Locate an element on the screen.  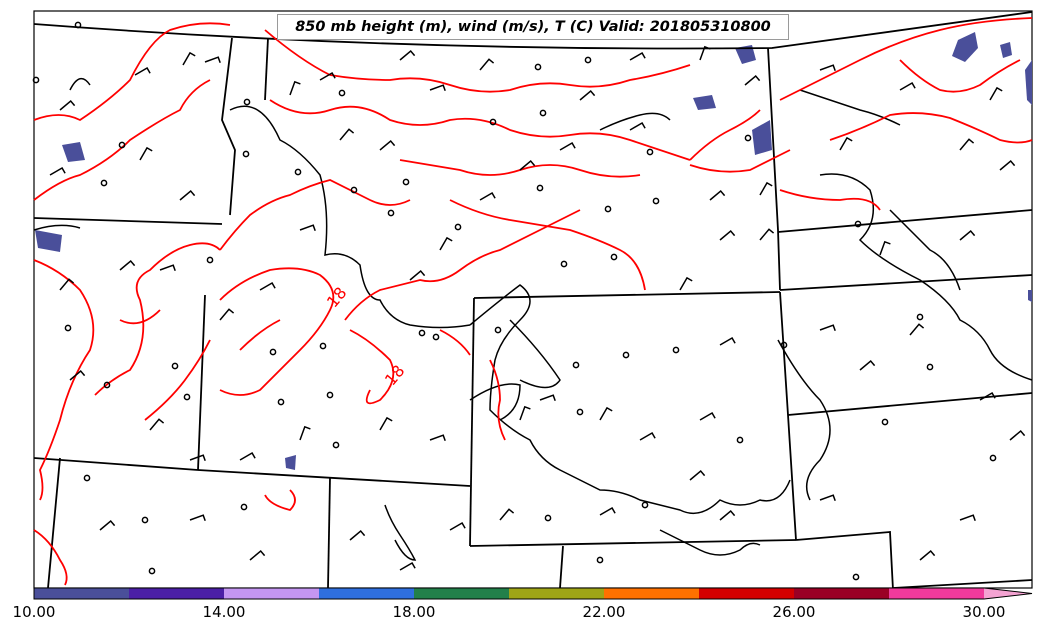
border-sd-ne is located at coordinates (906, 282).